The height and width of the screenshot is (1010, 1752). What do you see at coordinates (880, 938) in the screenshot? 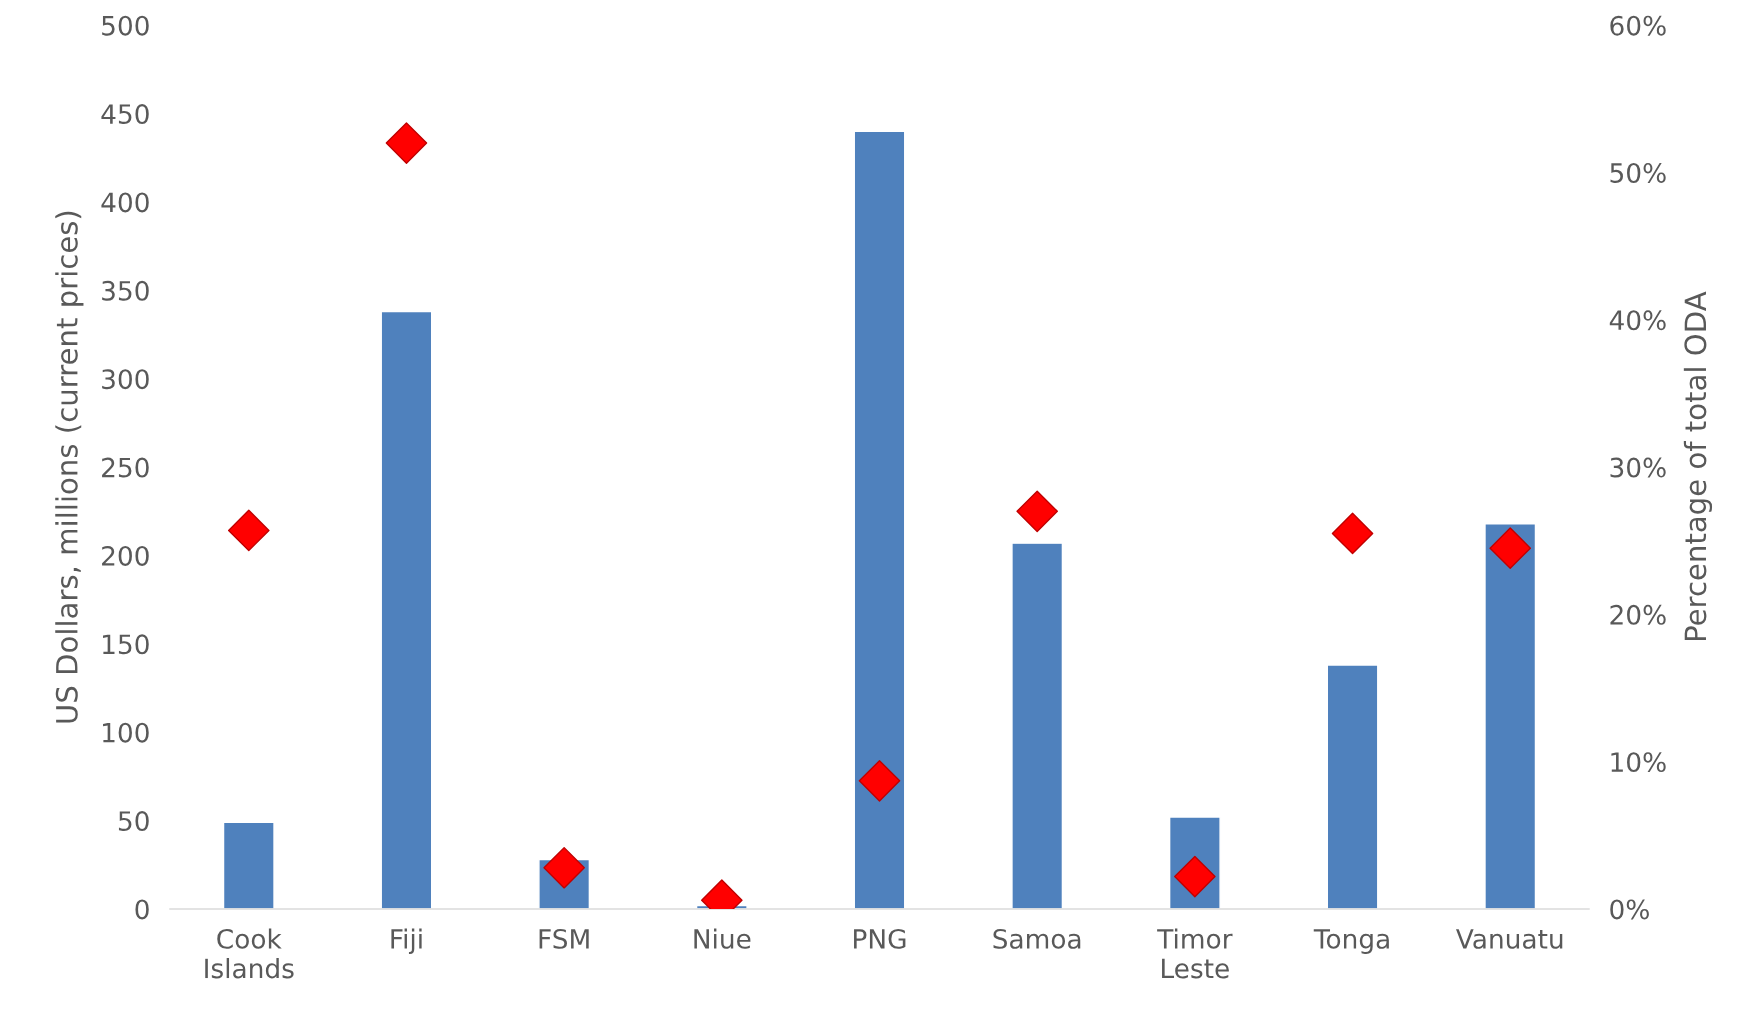
I see `x-tick-label: PNG` at bounding box center [880, 938].